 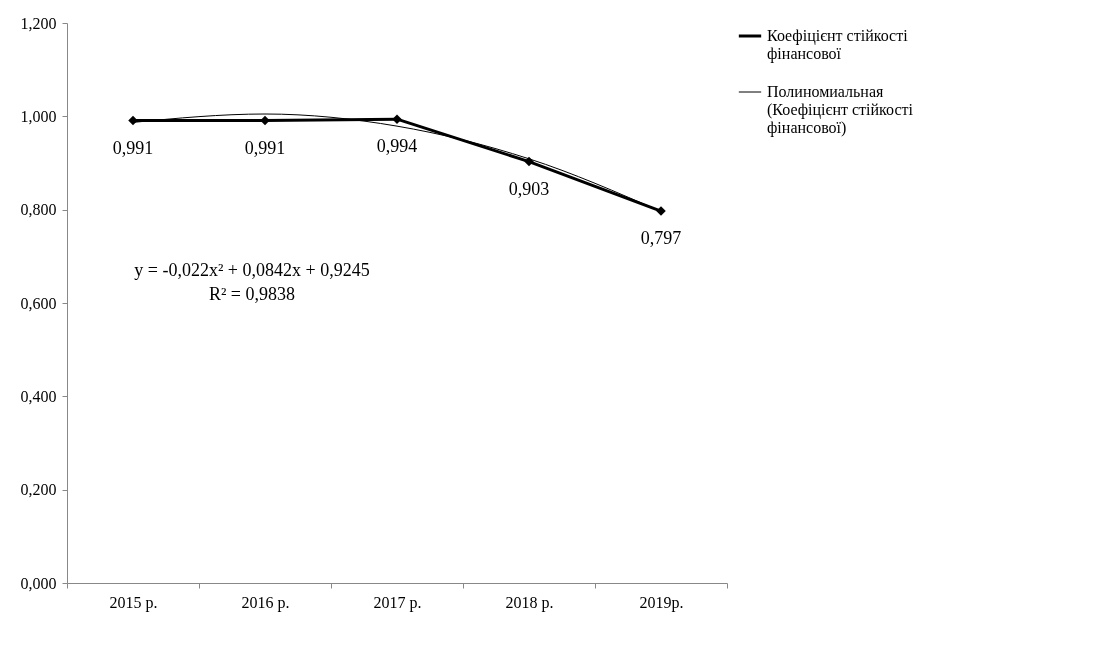 What do you see at coordinates (38, 490) in the screenshot?
I see `y-tick-label: 0,200` at bounding box center [38, 490].